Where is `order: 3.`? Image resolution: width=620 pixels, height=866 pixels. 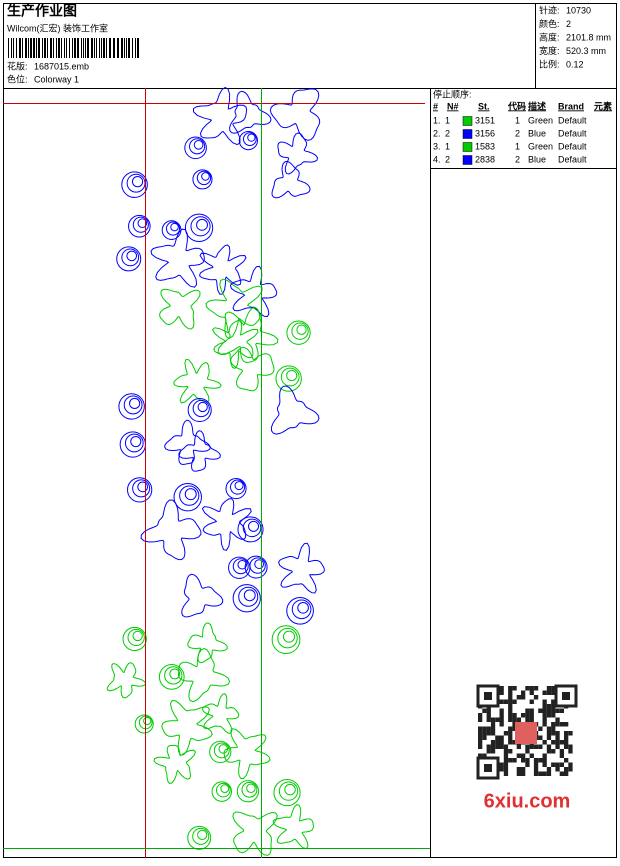
order: 3. is located at coordinates (437, 146).